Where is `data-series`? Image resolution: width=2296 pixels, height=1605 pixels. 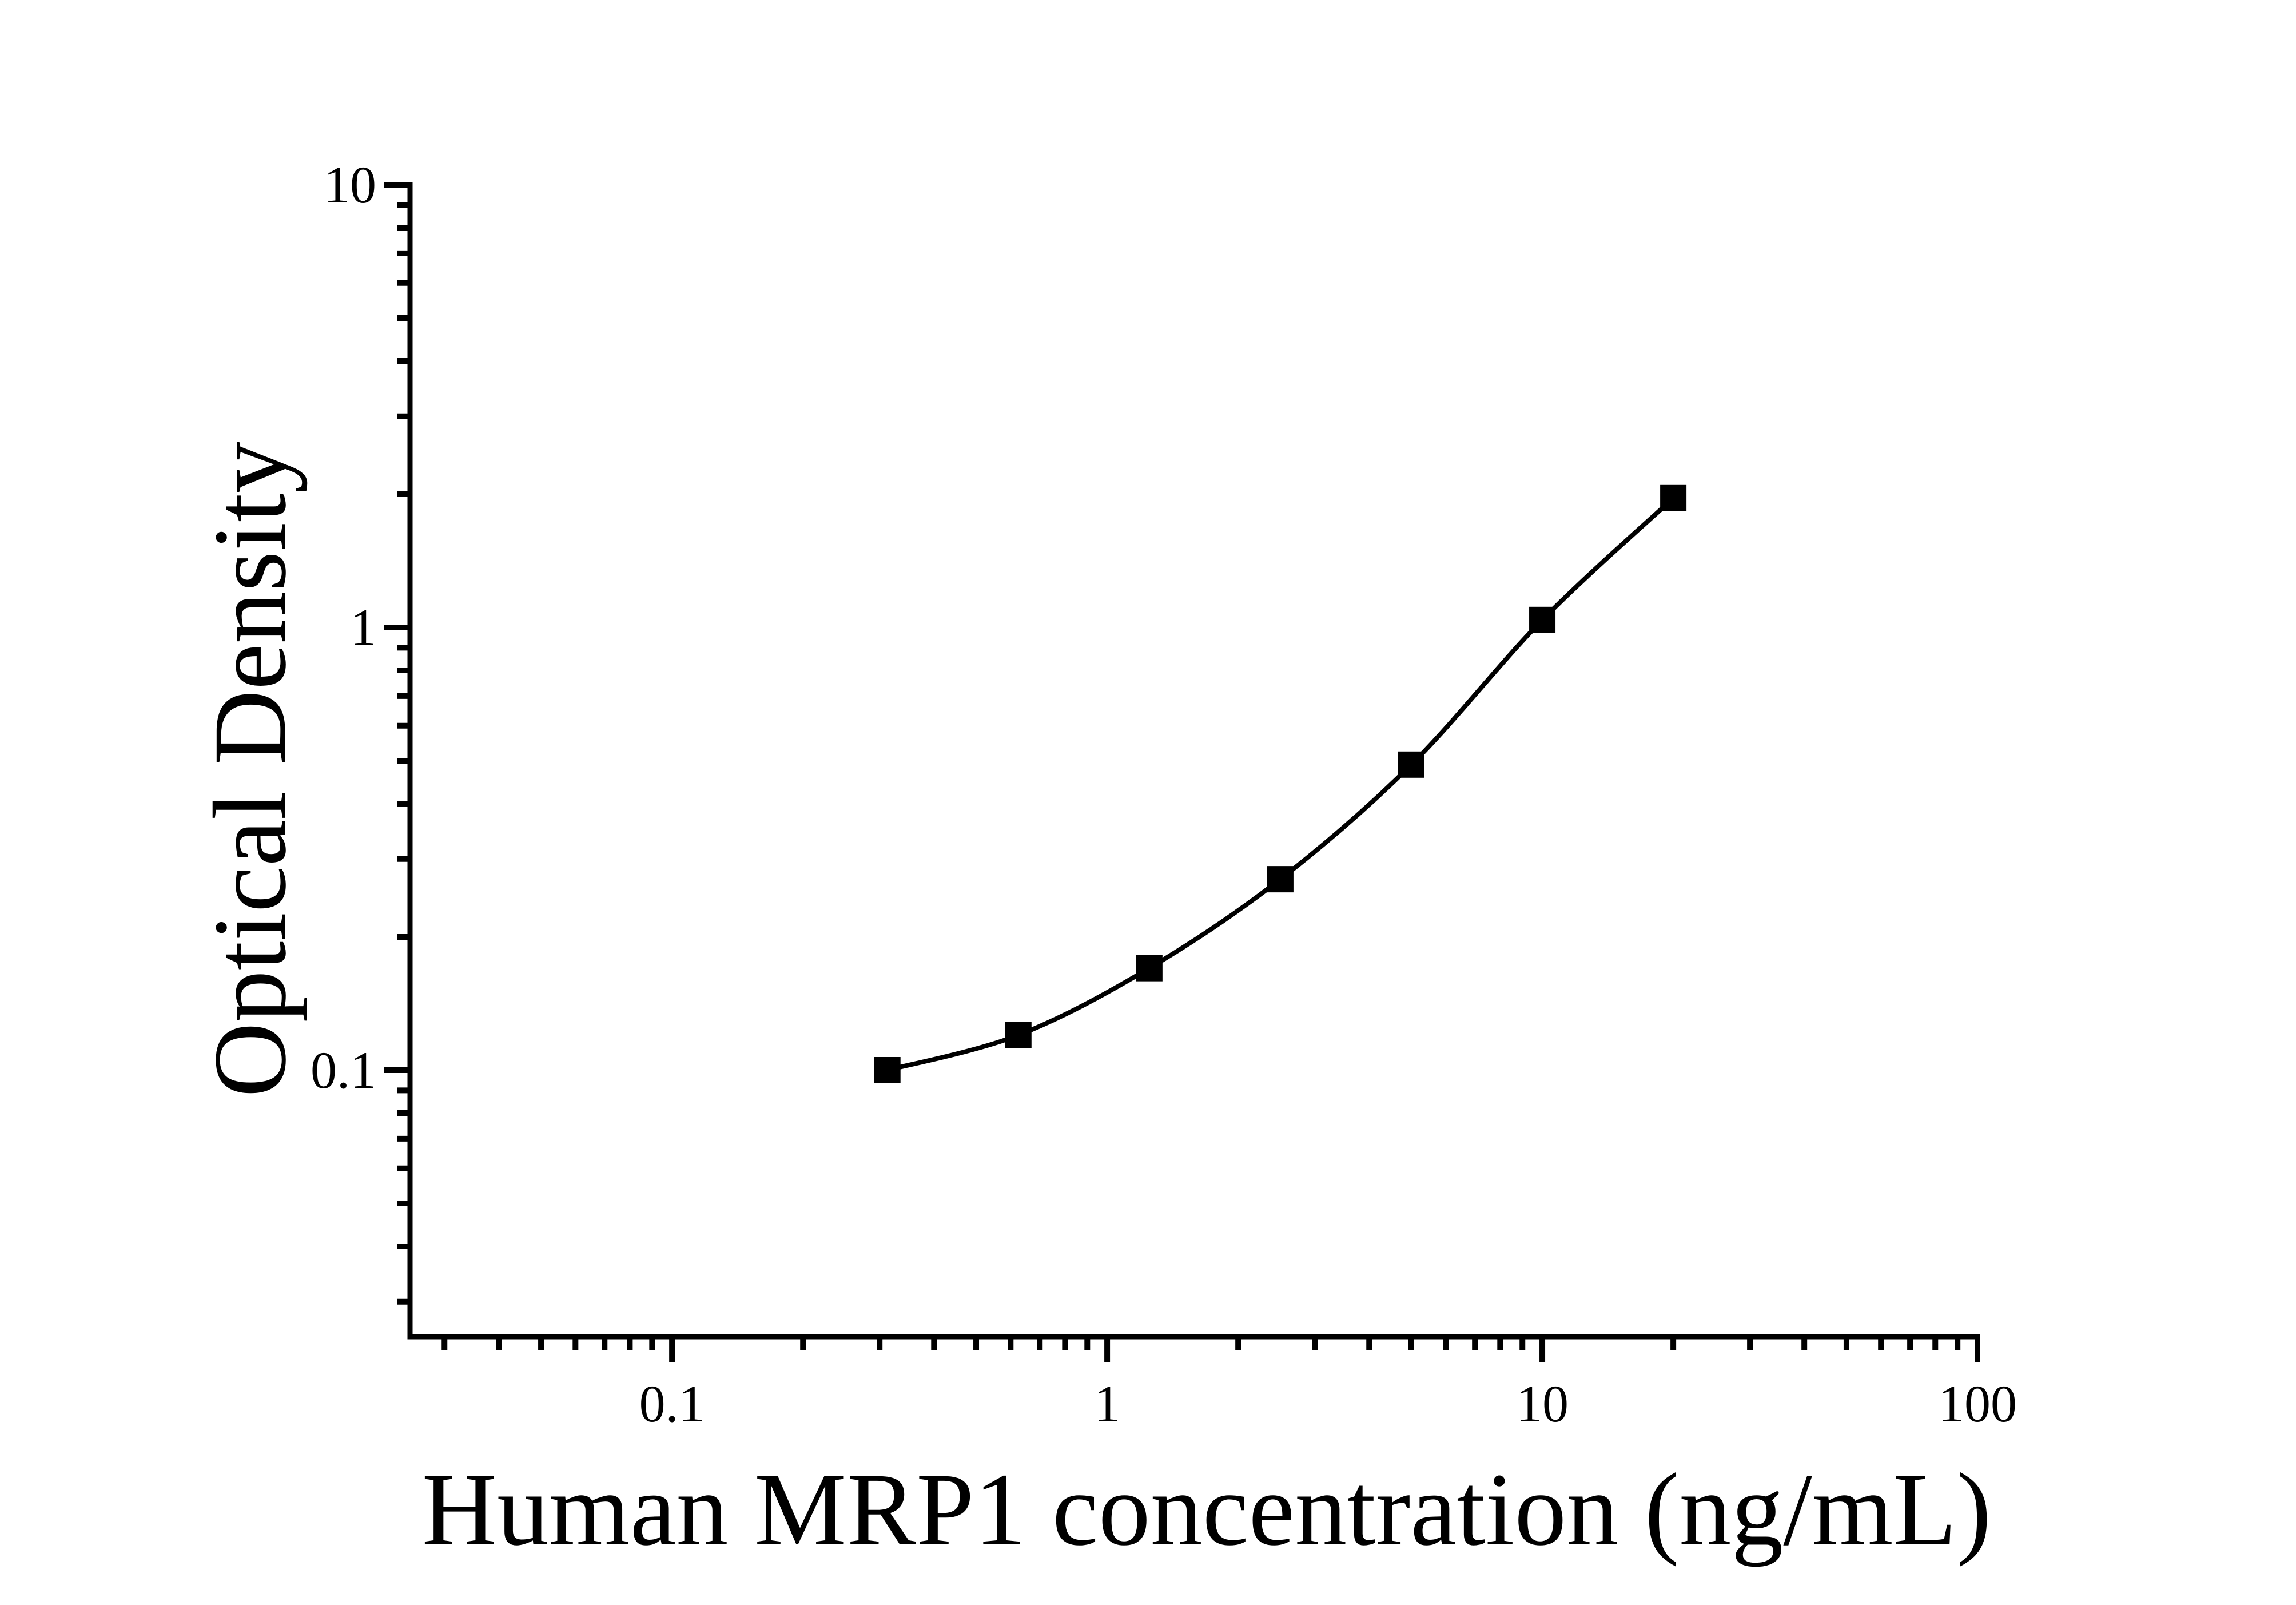
data-series is located at coordinates (1281, 784).